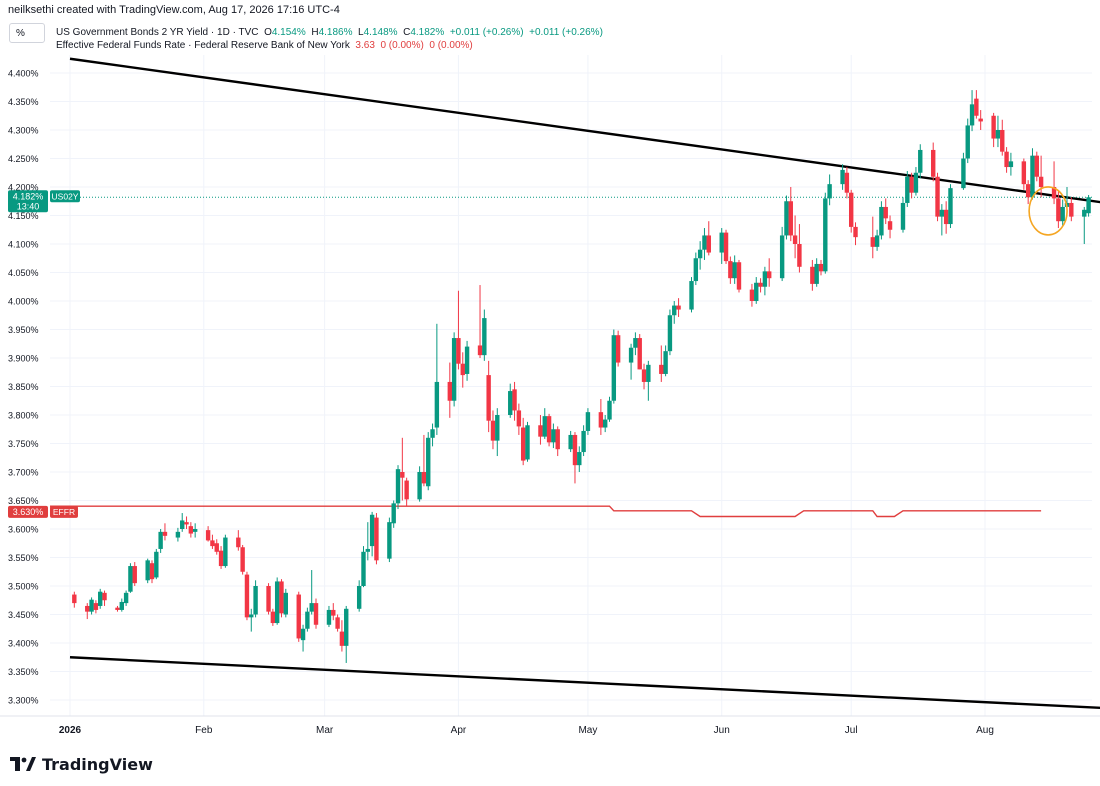  Describe the element at coordinates (556, 511) in the screenshot. I see `effr-line` at that location.